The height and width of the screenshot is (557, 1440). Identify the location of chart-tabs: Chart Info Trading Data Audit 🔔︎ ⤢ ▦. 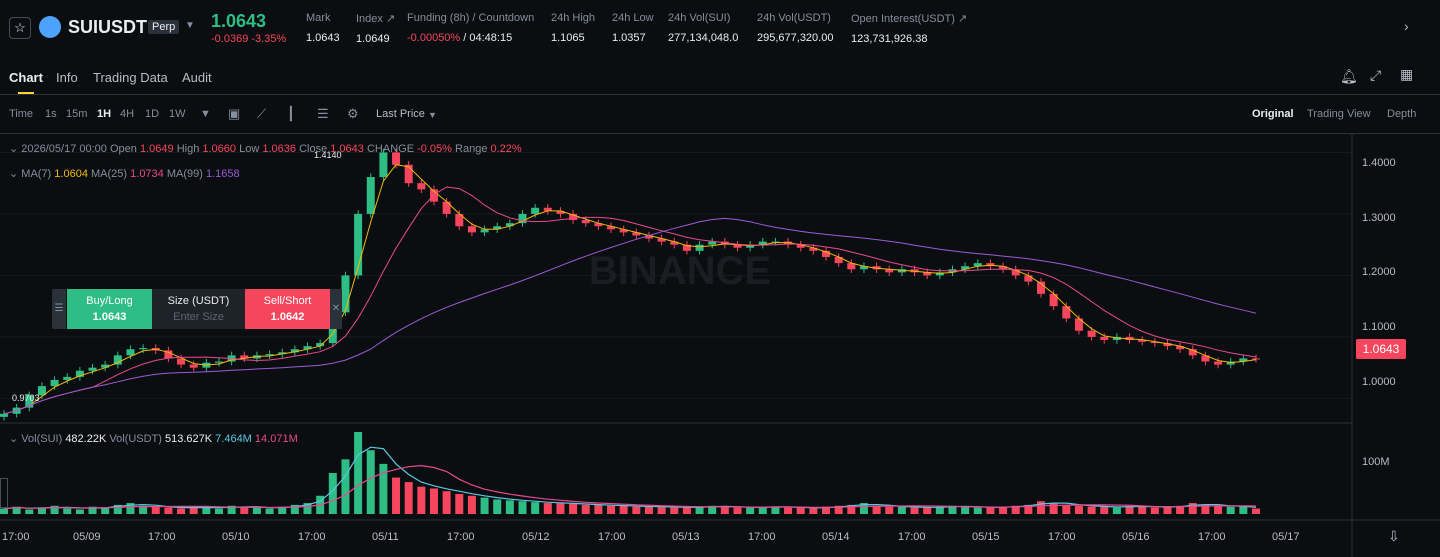
(720, 78).